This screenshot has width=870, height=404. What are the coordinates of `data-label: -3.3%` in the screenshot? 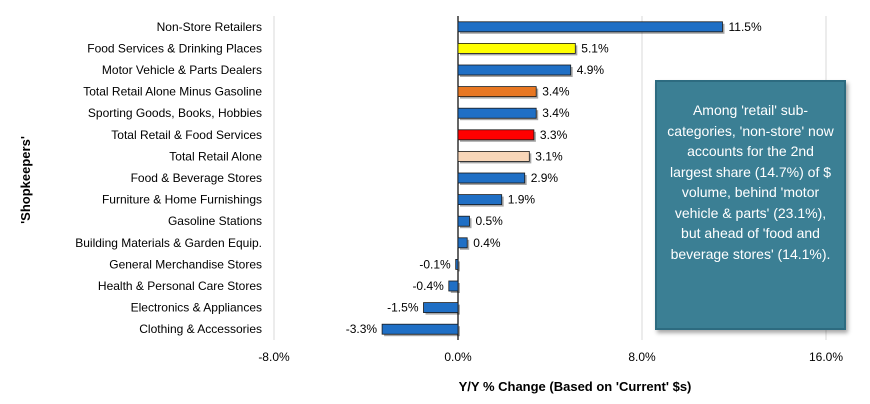 It's located at (362, 329).